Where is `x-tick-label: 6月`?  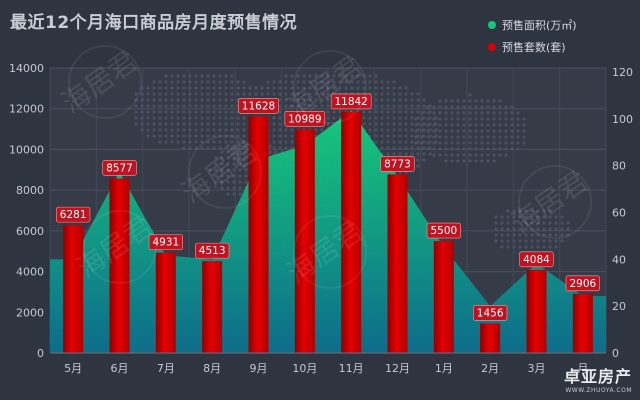
x-tick-label: 6月 is located at coordinates (120, 368).